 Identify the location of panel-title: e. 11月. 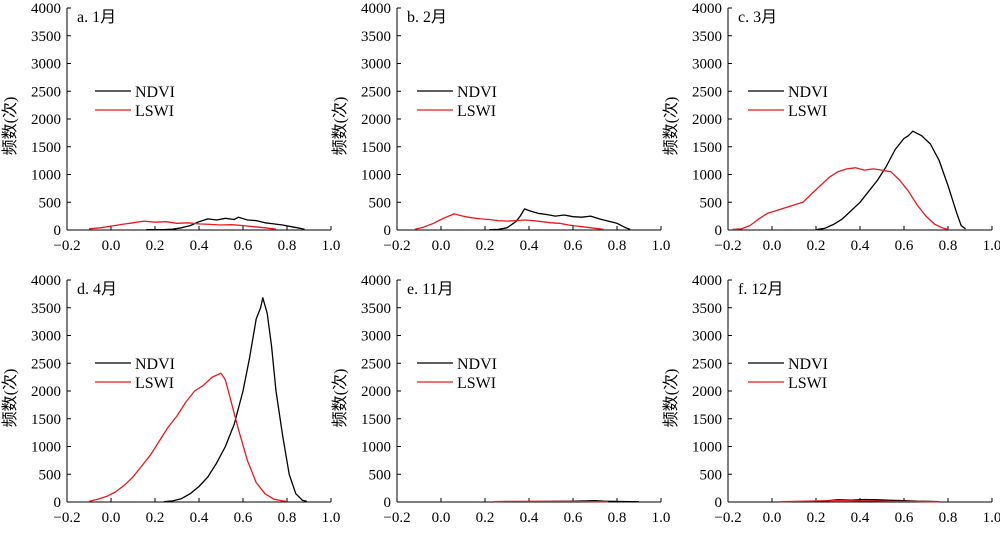
(430, 289).